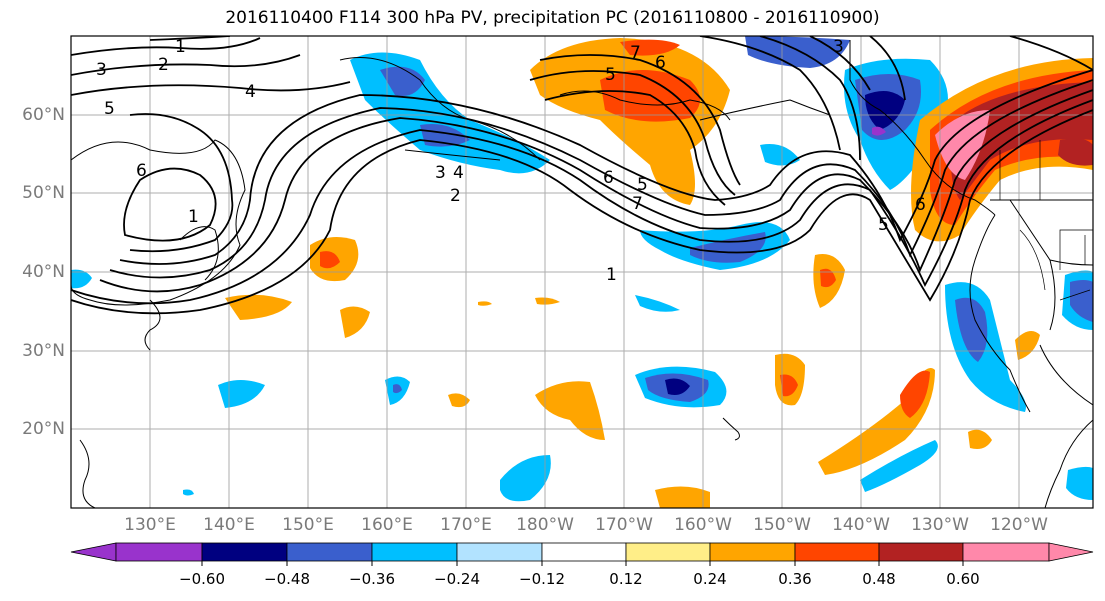 The width and height of the screenshot is (1105, 601). I want to click on colorbar-tick-label: −0.60, so click(202, 579).